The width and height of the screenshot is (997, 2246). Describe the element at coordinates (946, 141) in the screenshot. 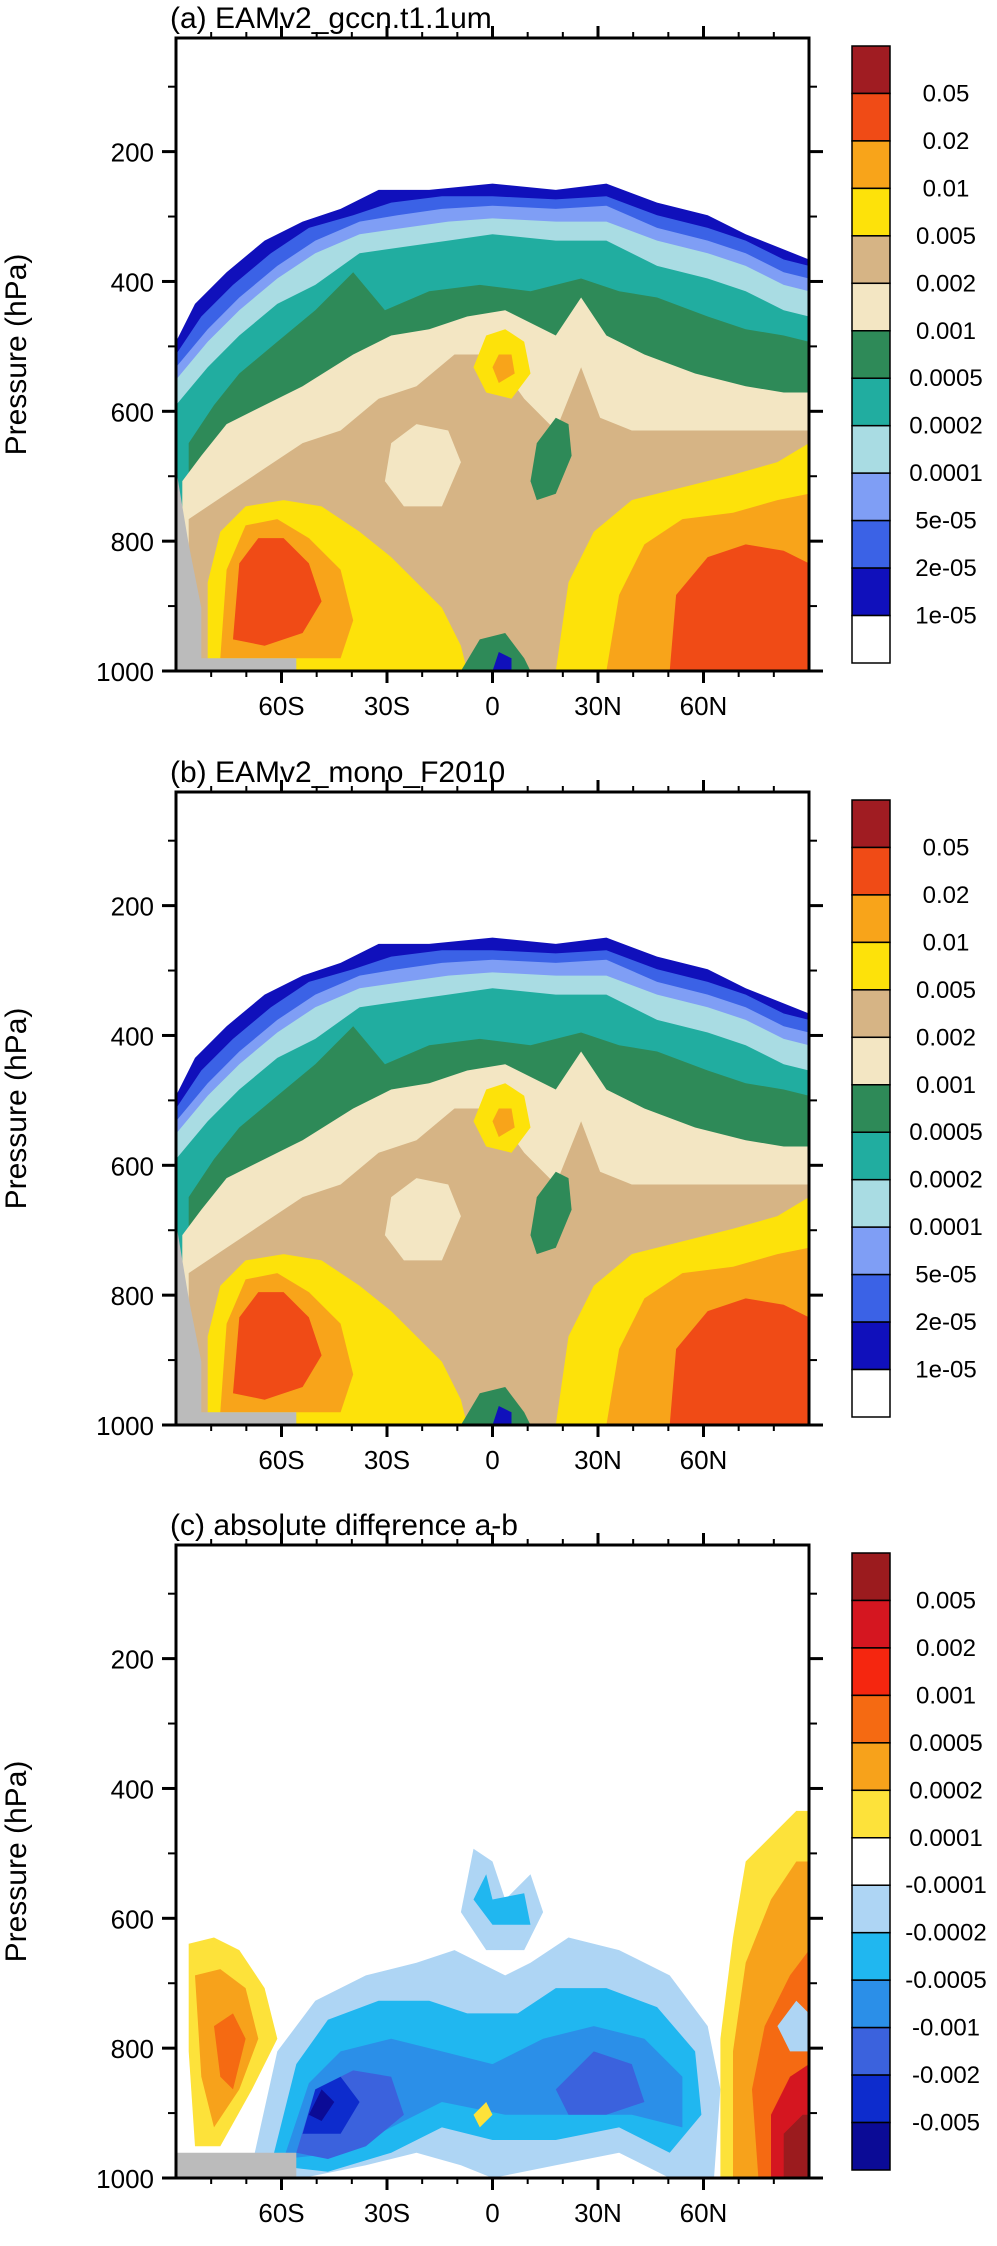

I see `colorbar-label: 0.02` at that location.